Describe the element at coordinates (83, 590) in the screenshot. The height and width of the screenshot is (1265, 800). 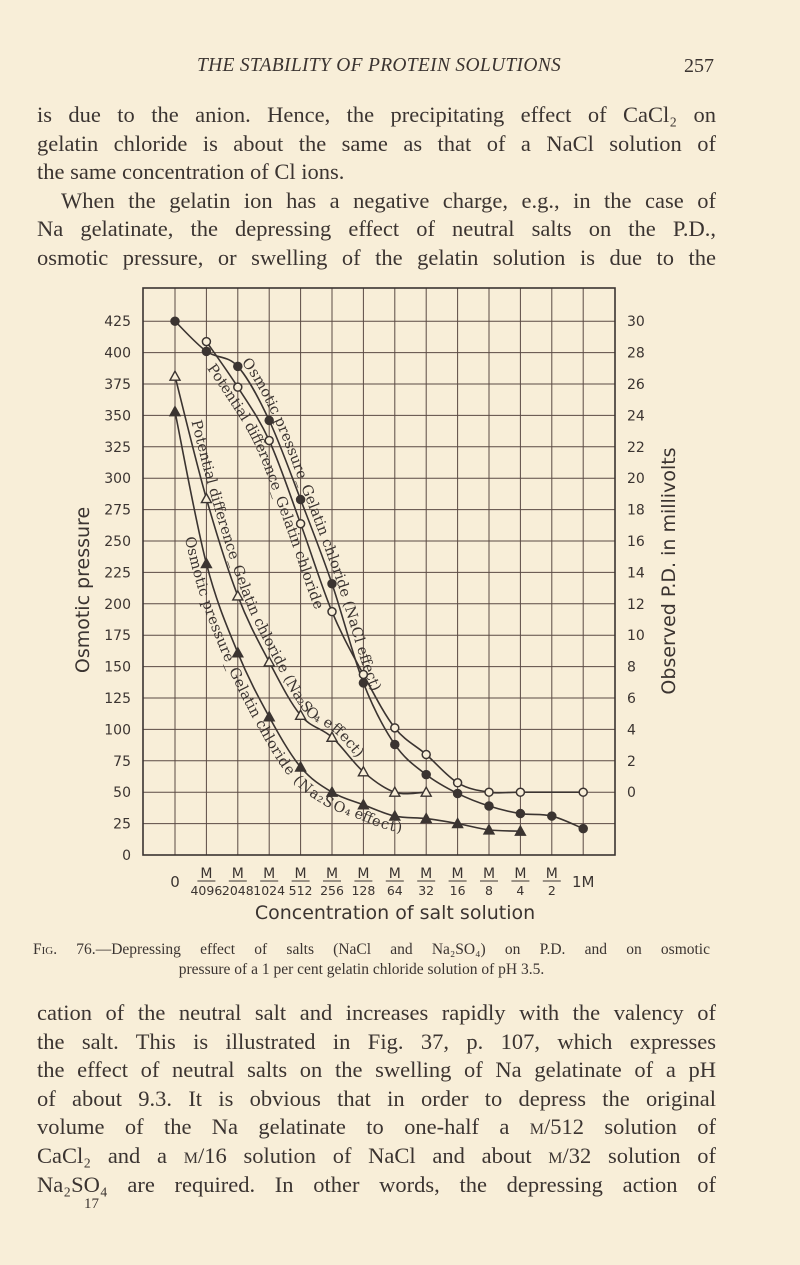
I see `y-axis-title: Osmotic pressure` at that location.